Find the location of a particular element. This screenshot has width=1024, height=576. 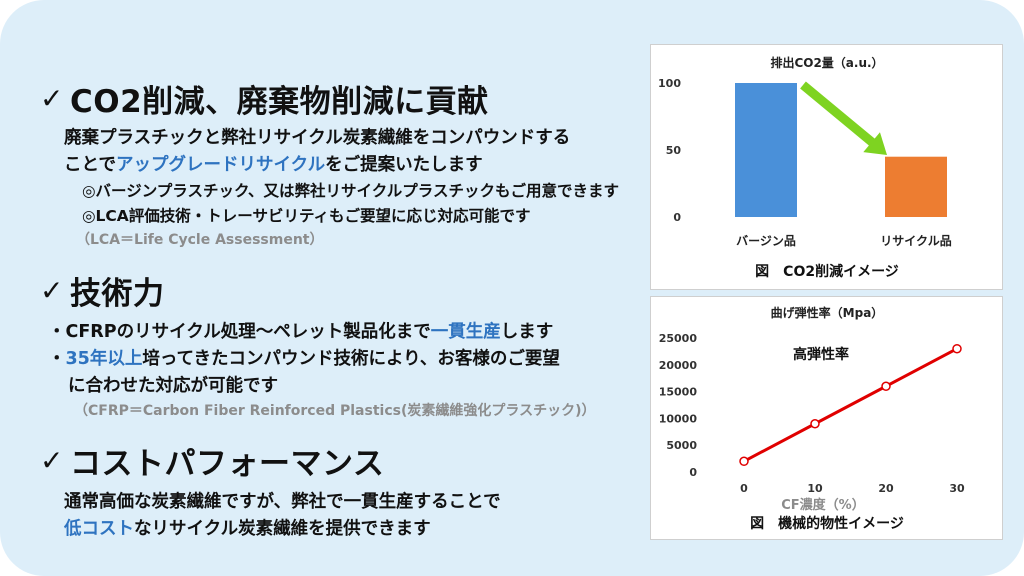

heading-text: コストパフォーマンス is located at coordinates (227, 464).